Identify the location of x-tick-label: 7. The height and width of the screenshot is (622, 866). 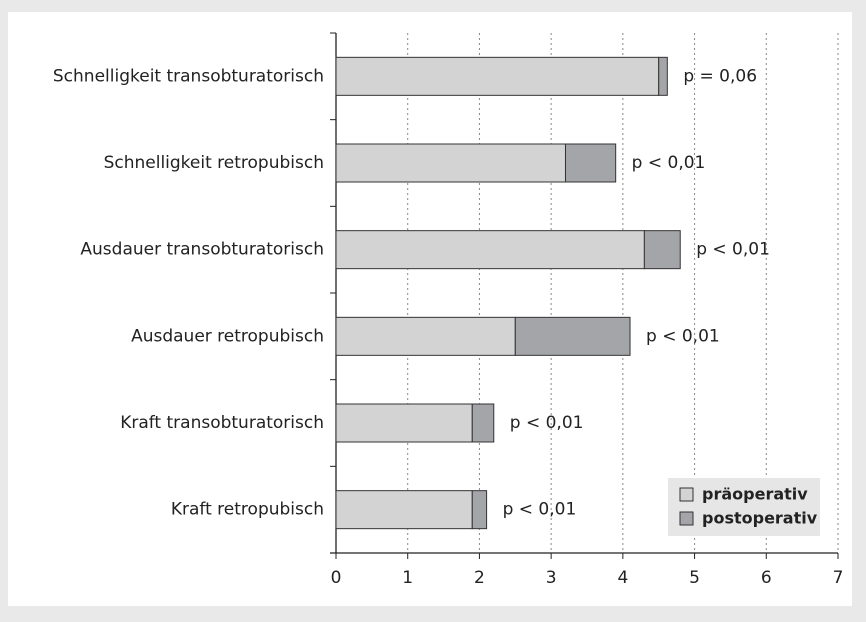
(838, 578).